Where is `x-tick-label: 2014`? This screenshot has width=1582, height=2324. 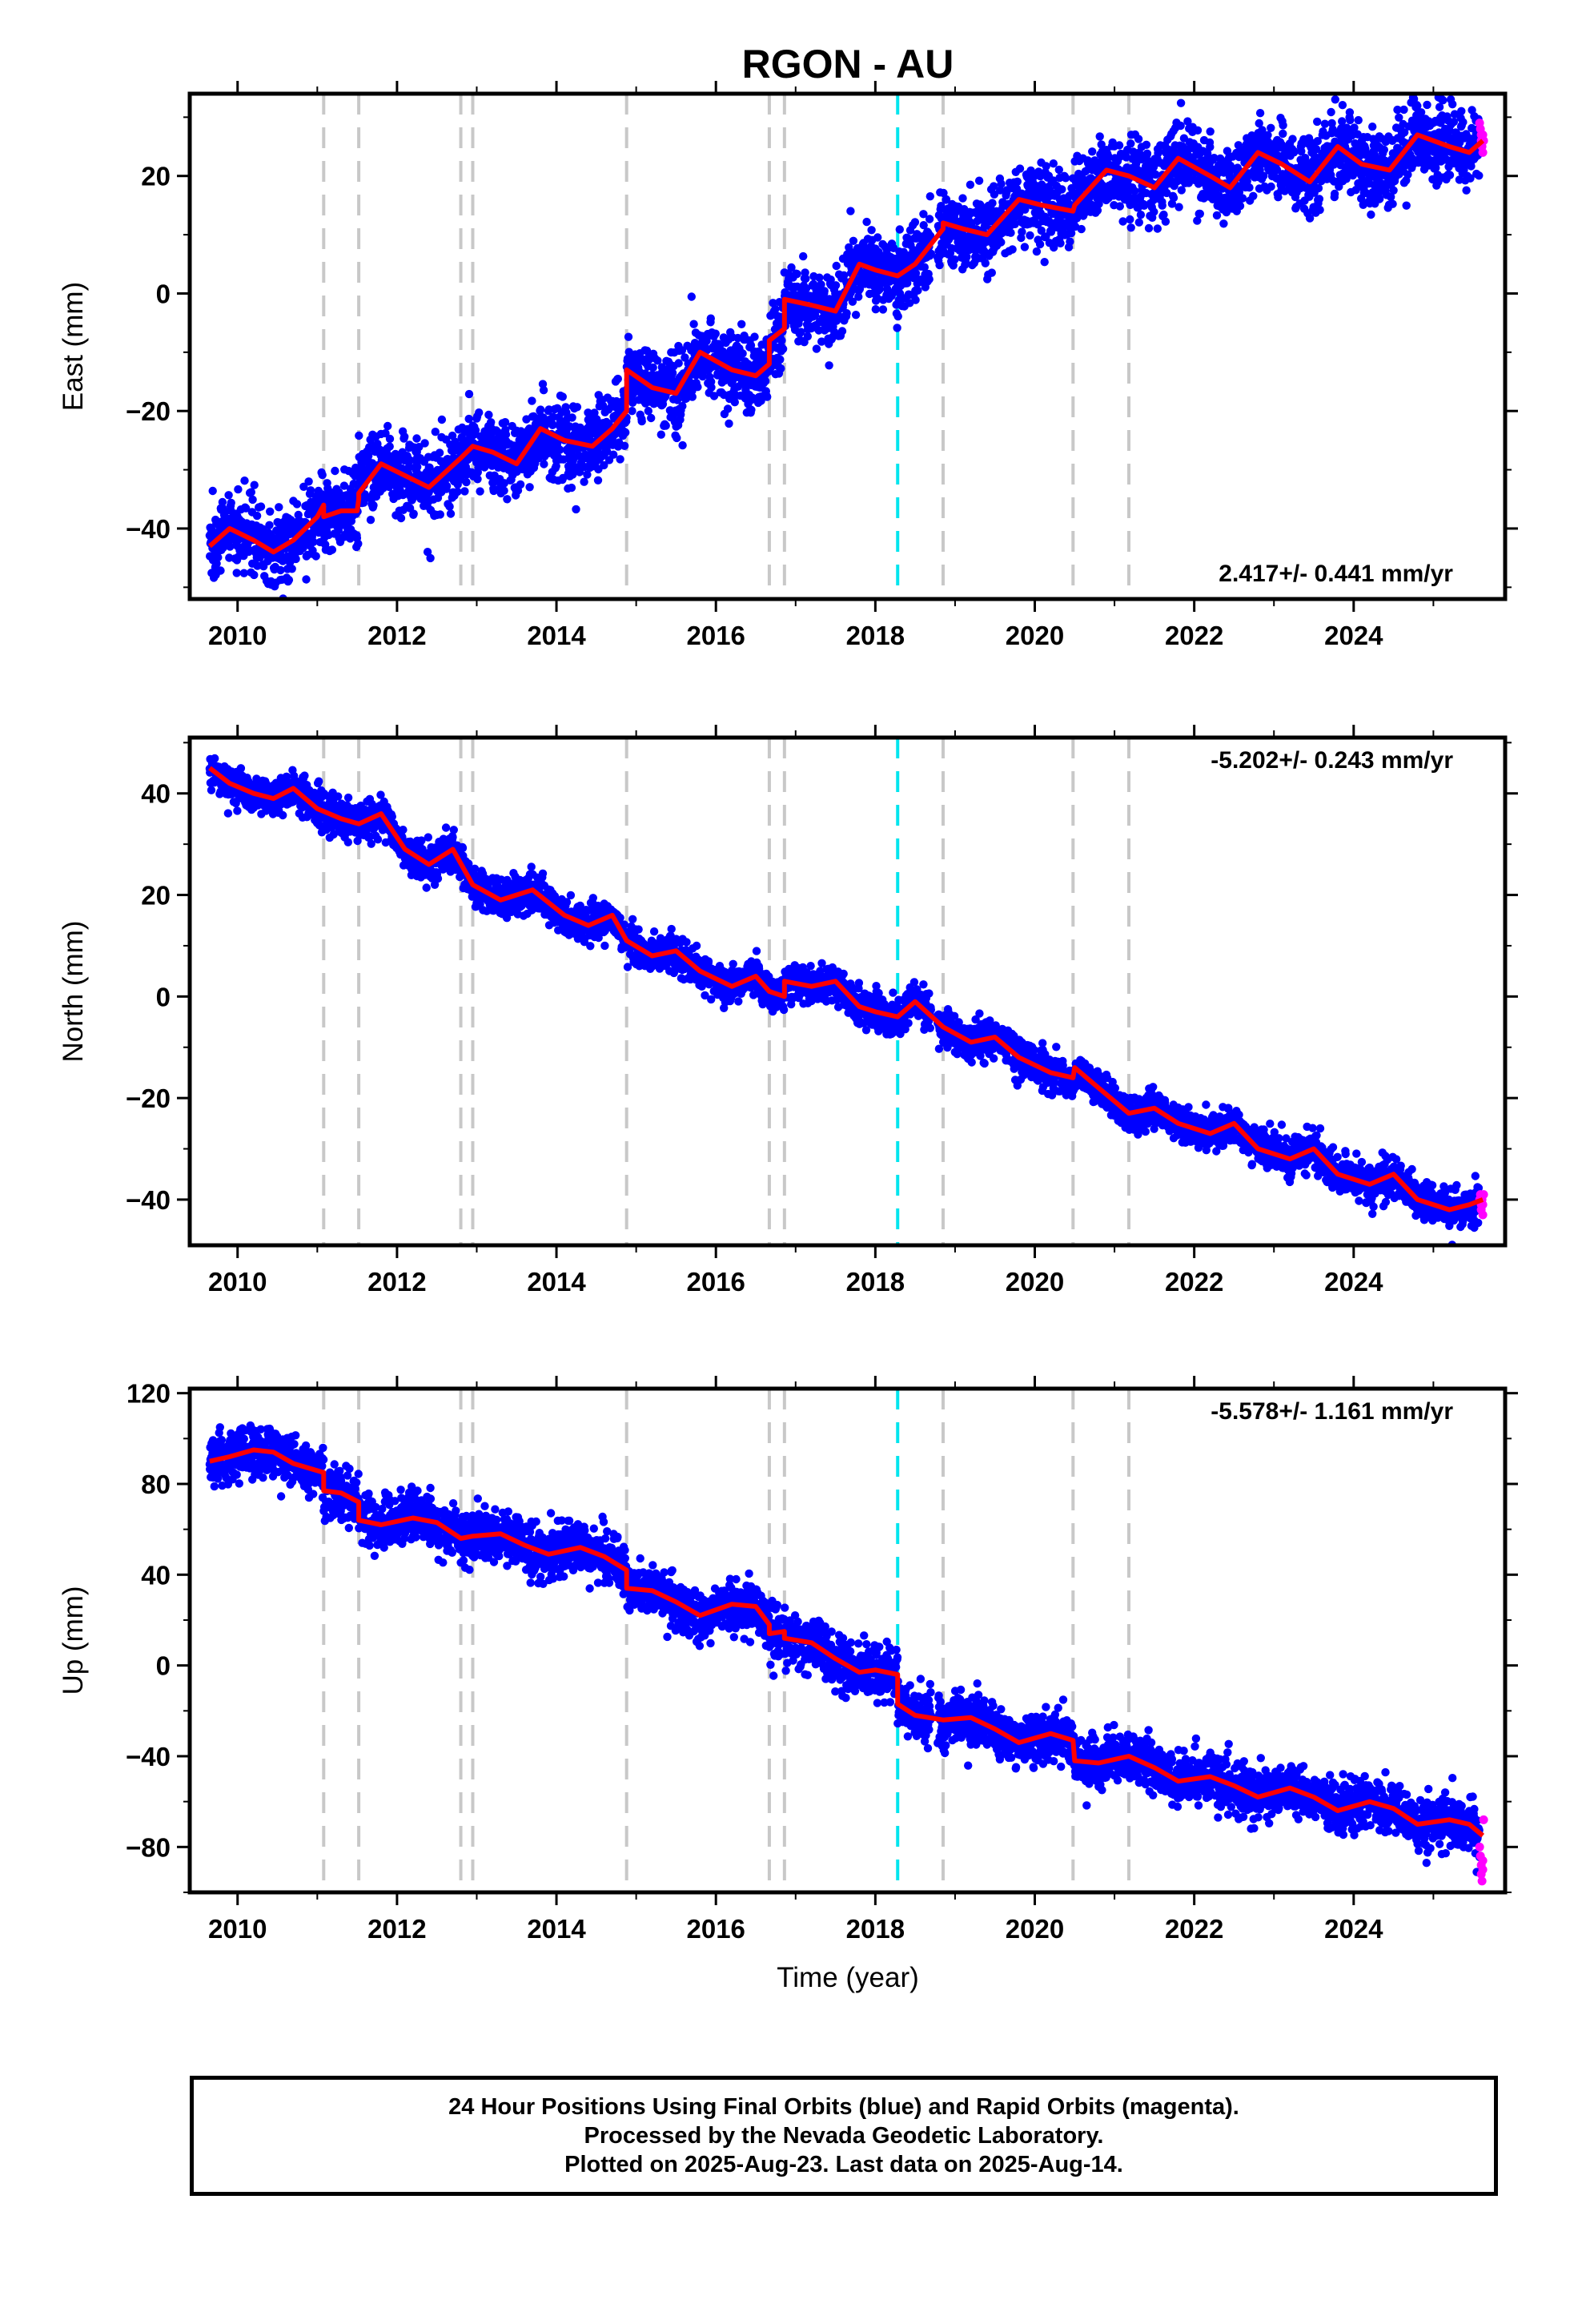
x-tick-label: 2014 is located at coordinates (556, 635).